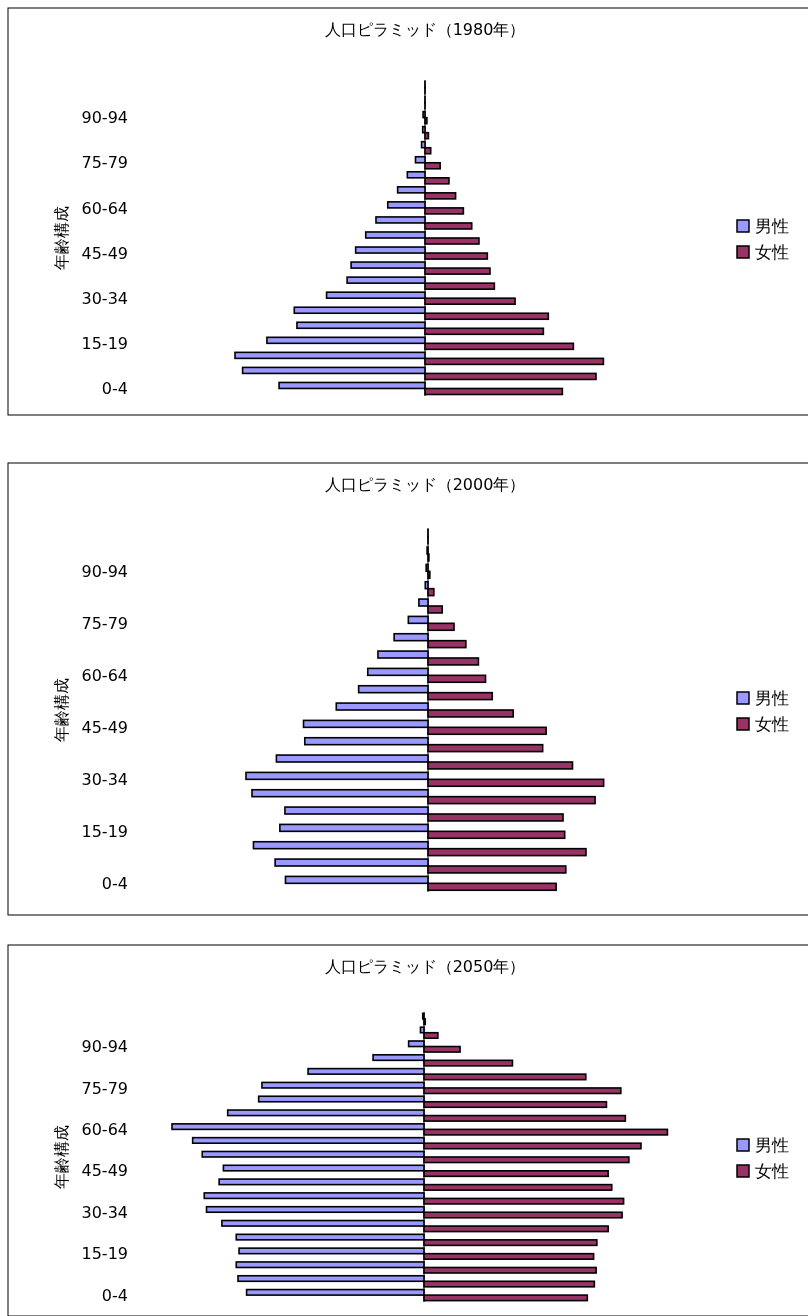 The width and height of the screenshot is (808, 1316). What do you see at coordinates (425, 29) in the screenshot?
I see `chart-title: 人口ピラミッド（1980年）` at bounding box center [425, 29].